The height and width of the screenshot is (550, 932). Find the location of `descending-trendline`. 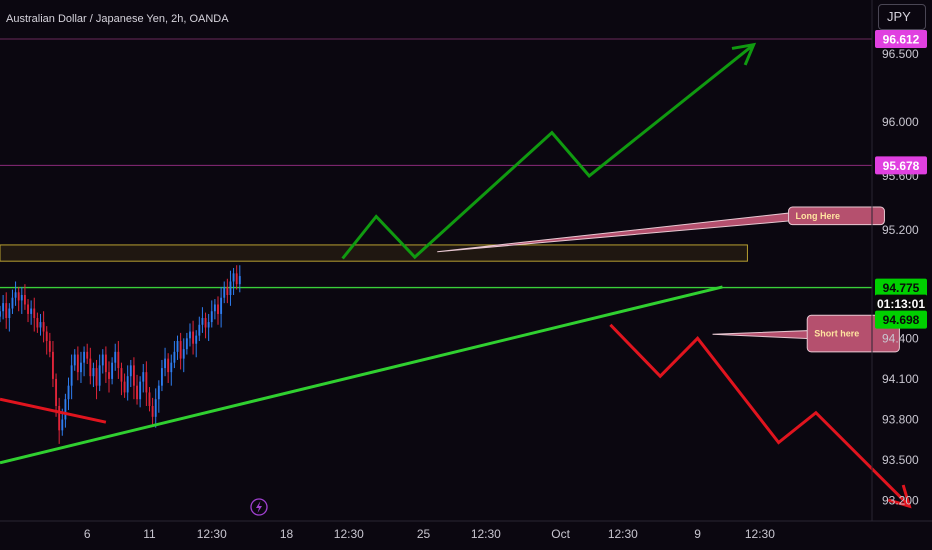

descending-trendline is located at coordinates (53, 410).